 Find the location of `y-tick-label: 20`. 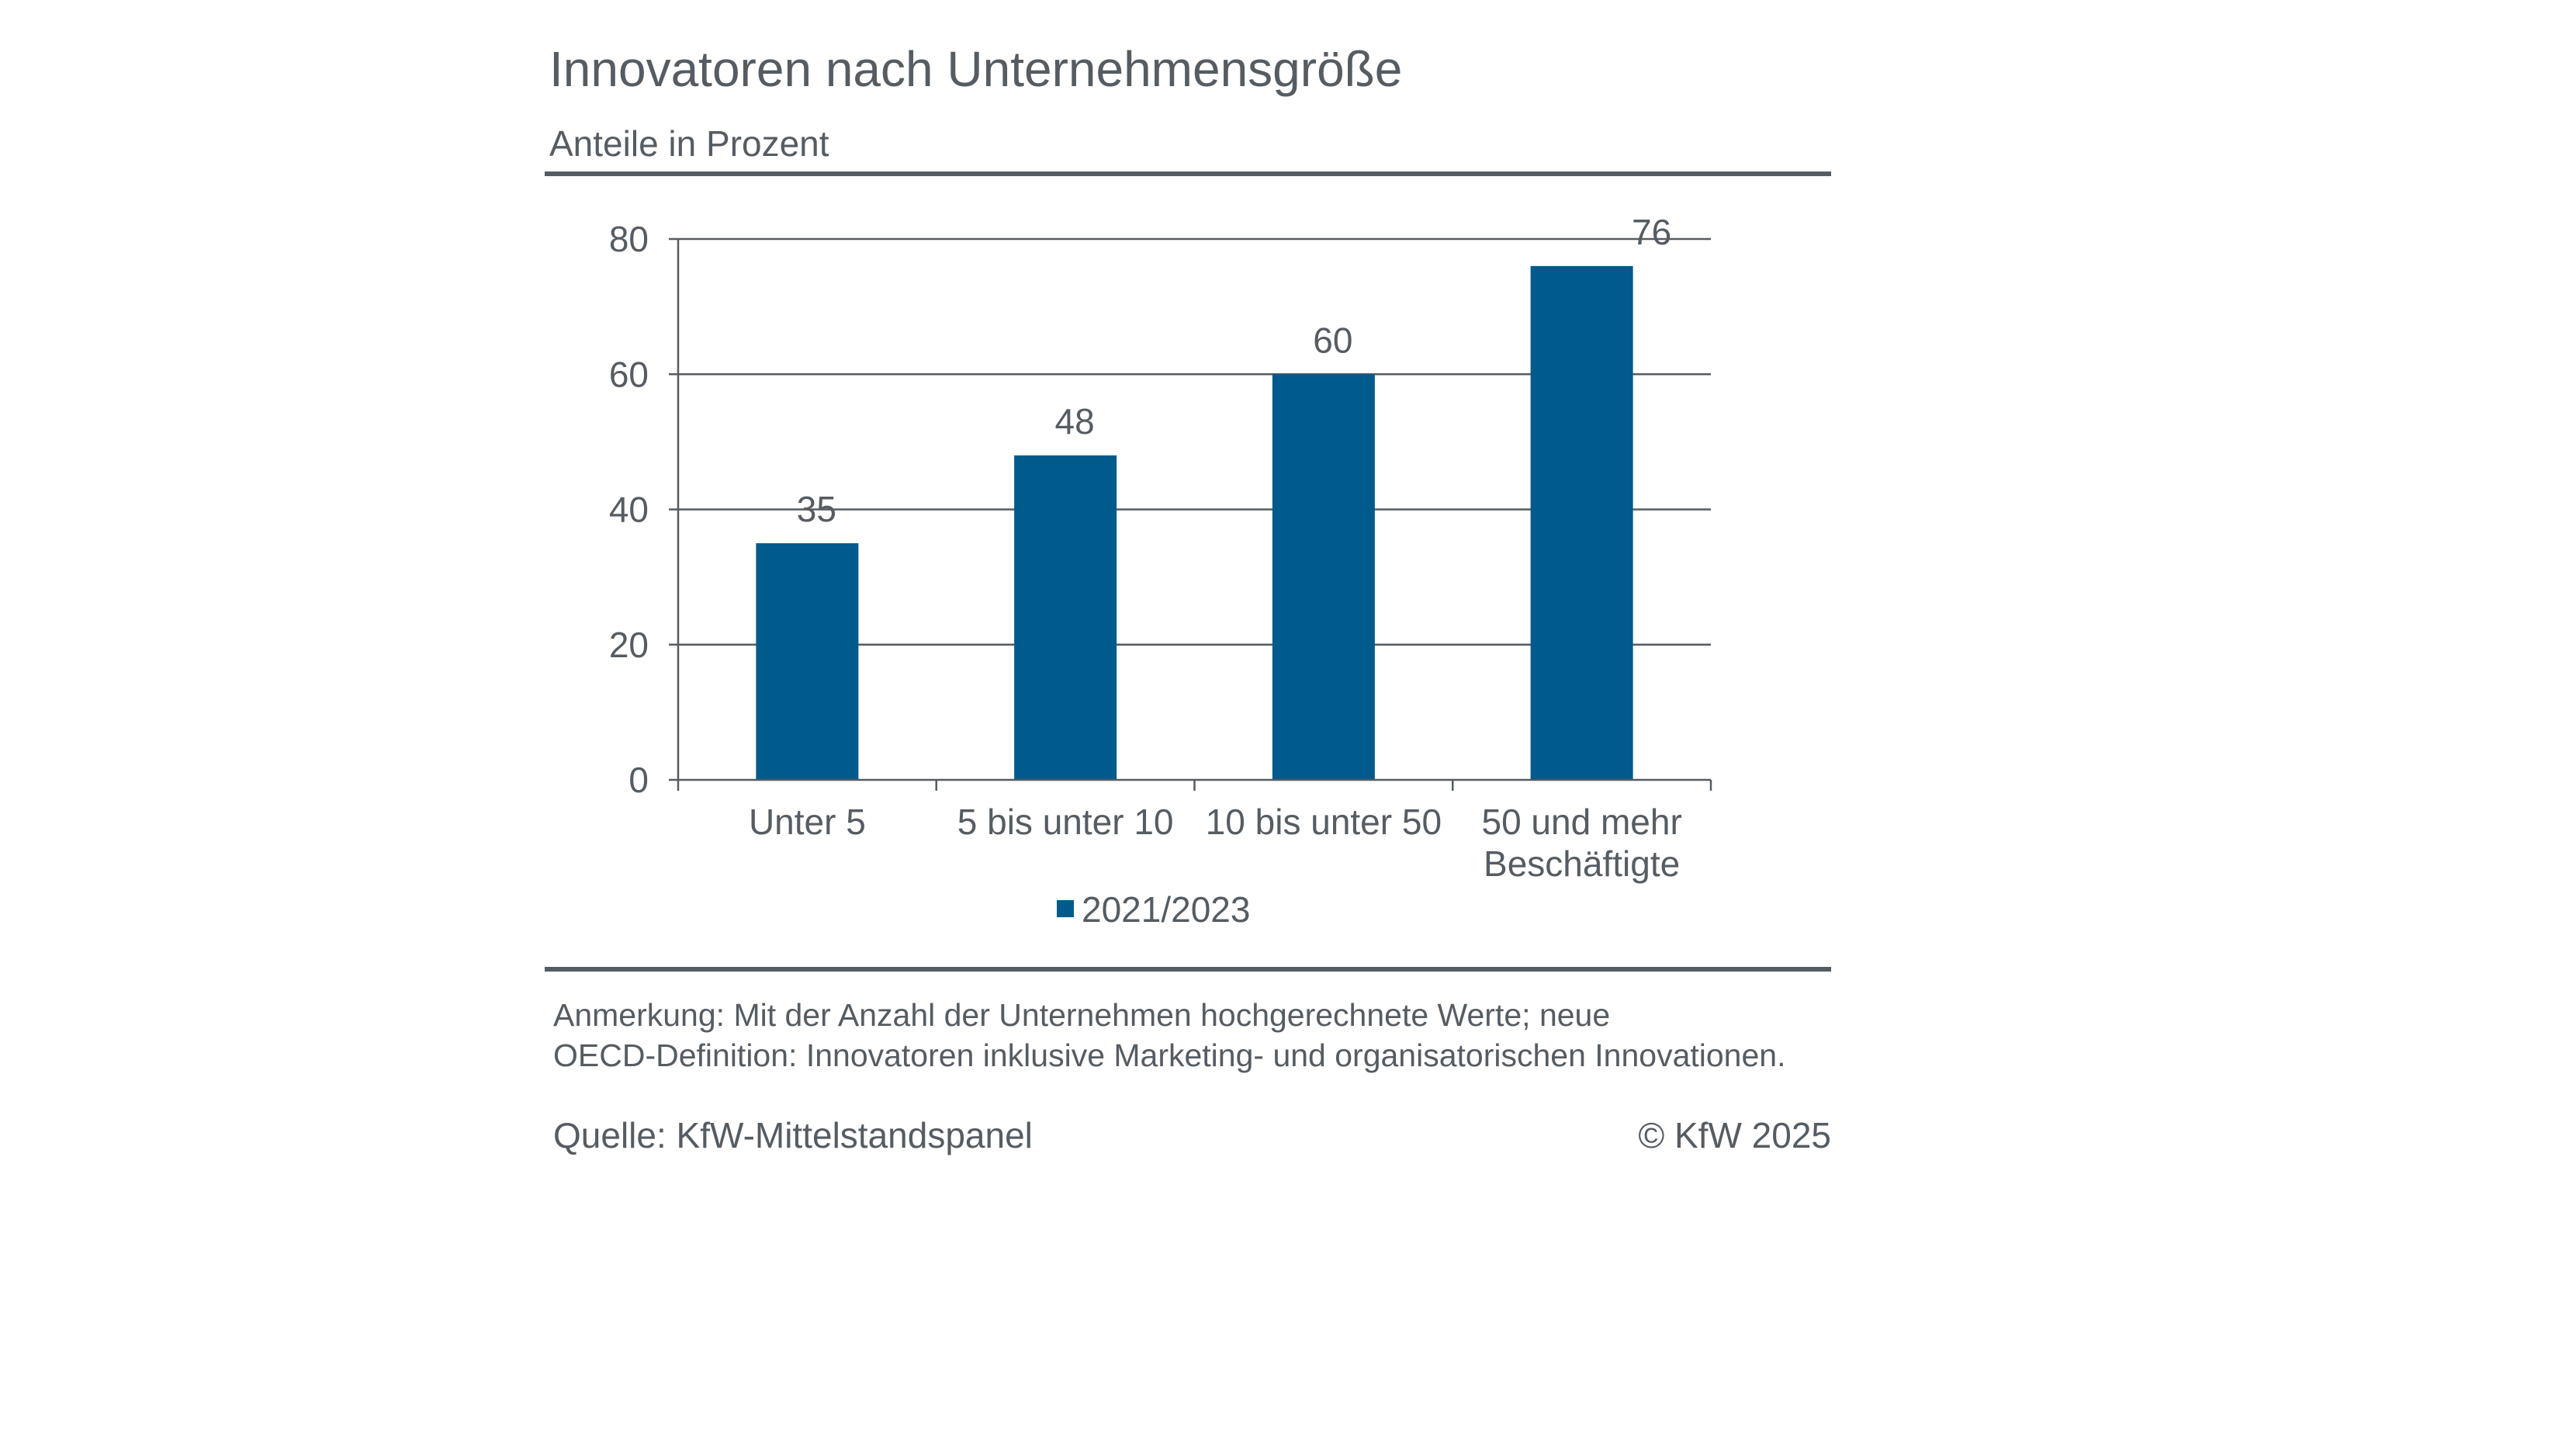

y-tick-label: 20 is located at coordinates (629, 645).